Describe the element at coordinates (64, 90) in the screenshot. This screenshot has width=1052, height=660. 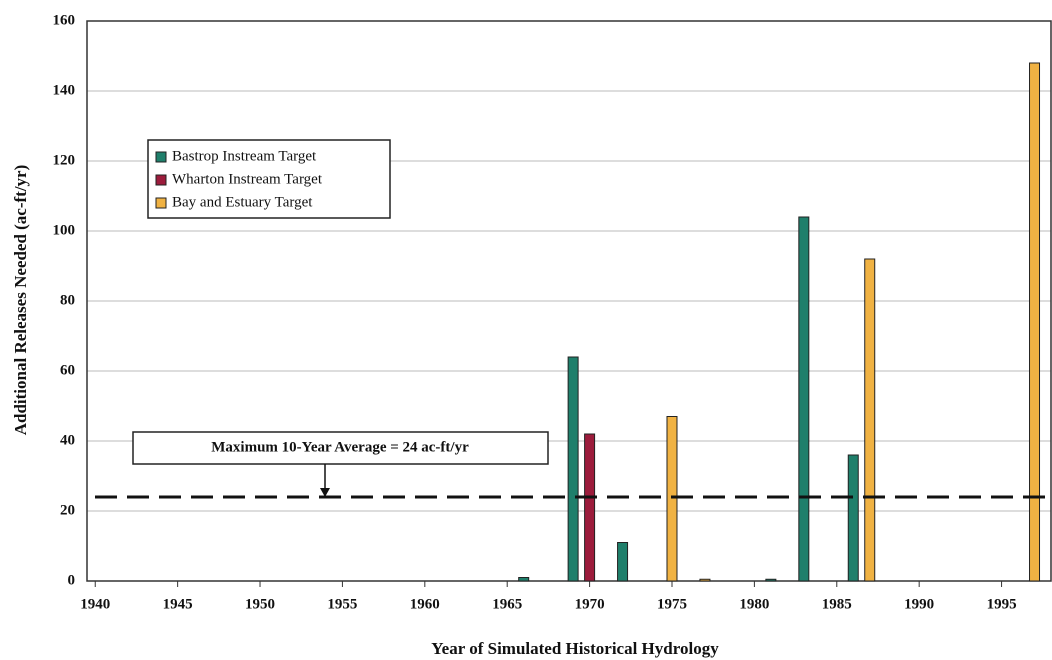
I see `y-tick-label: 140` at that location.